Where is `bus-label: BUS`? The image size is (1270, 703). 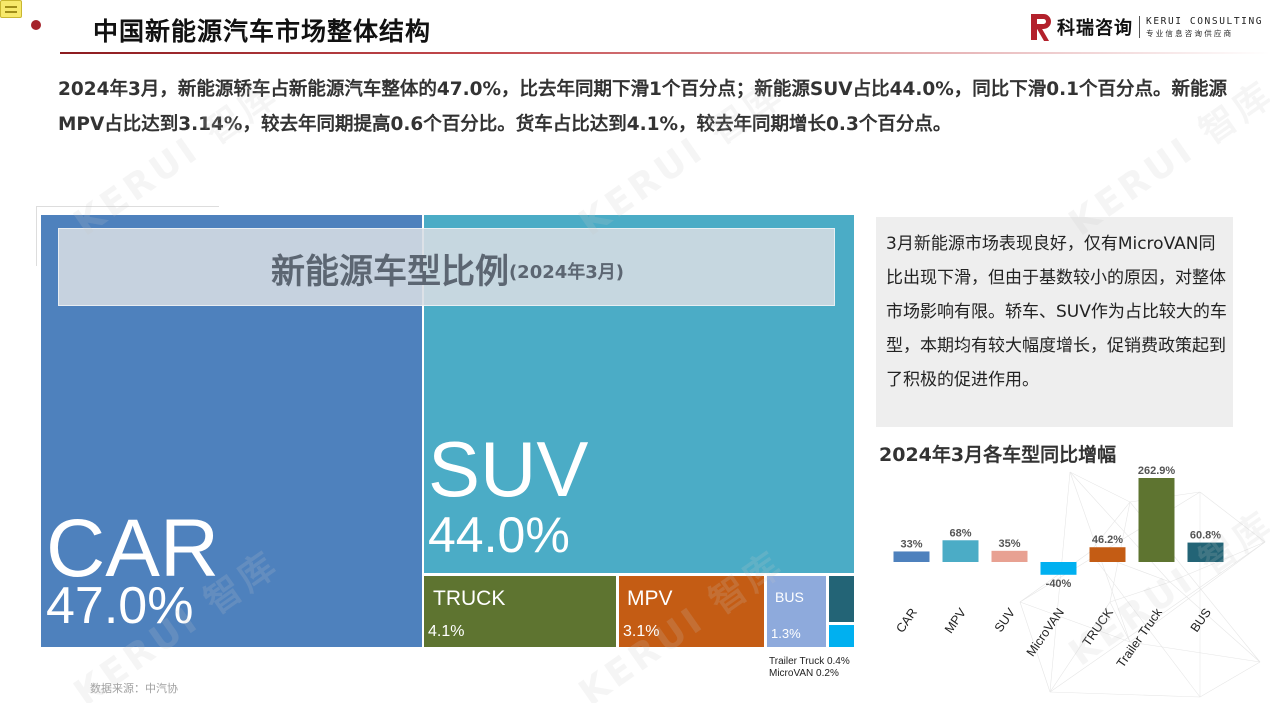 bus-label: BUS is located at coordinates (789, 597).